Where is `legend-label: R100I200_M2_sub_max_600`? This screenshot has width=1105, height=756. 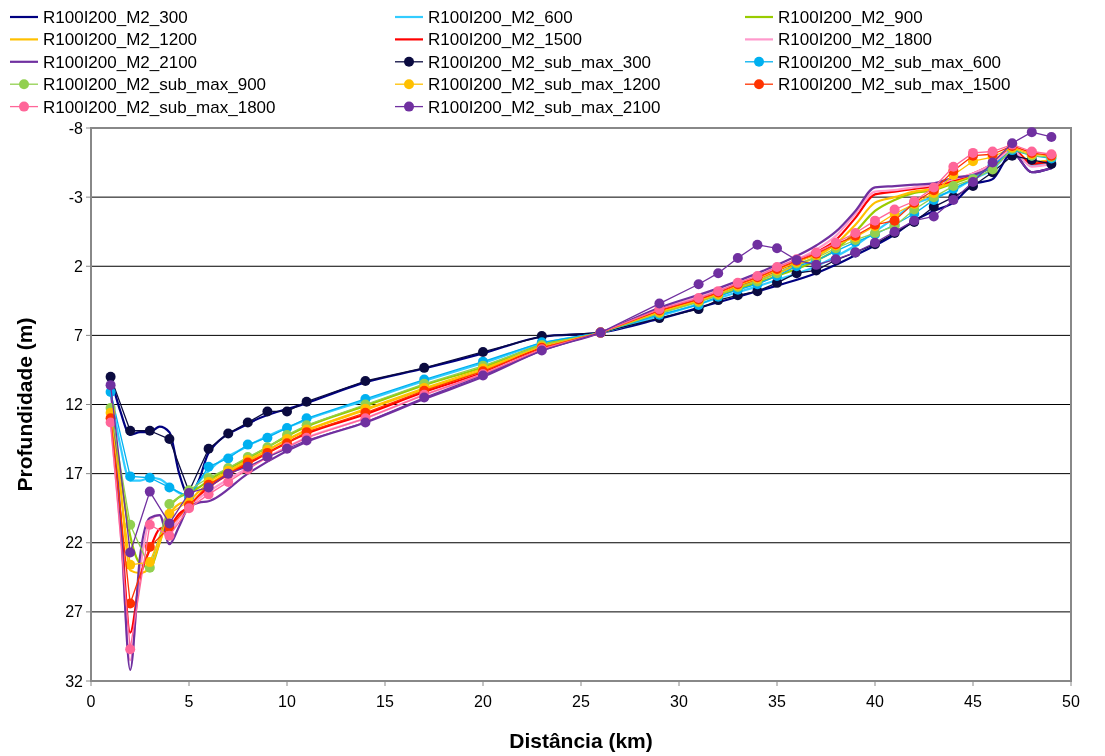
legend-label: R100I200_M2_sub_max_600 is located at coordinates (890, 62).